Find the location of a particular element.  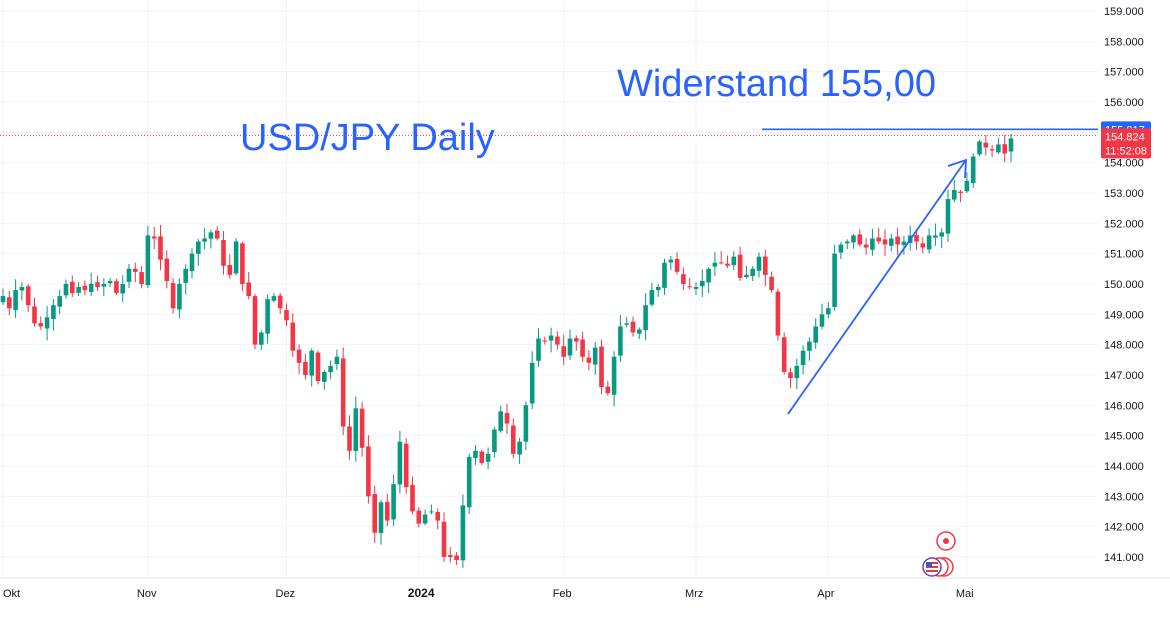

time-axis-label: Apr is located at coordinates (825, 594).